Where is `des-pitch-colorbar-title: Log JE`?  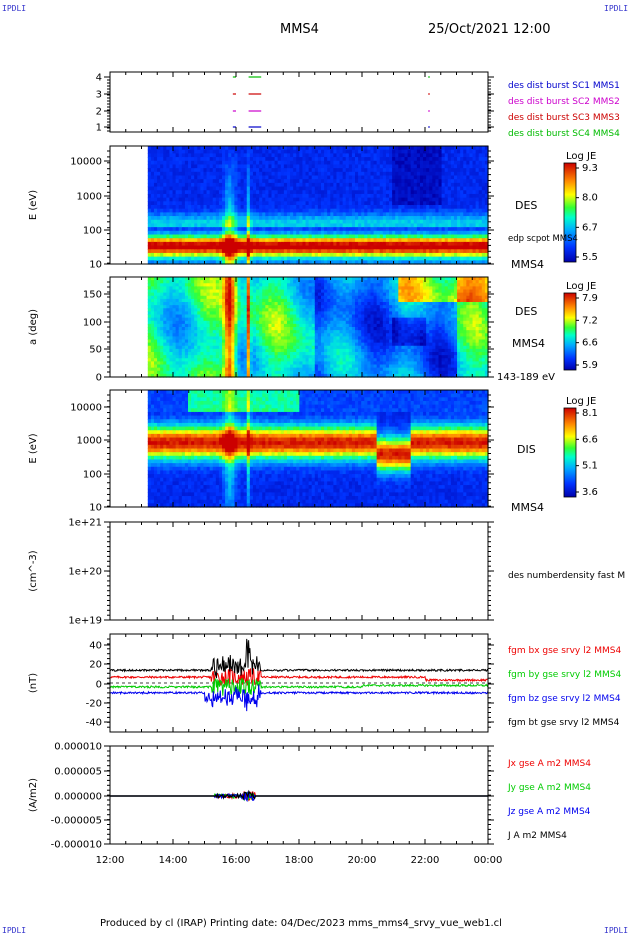
des-pitch-colorbar-title: Log JE is located at coordinates (581, 286).